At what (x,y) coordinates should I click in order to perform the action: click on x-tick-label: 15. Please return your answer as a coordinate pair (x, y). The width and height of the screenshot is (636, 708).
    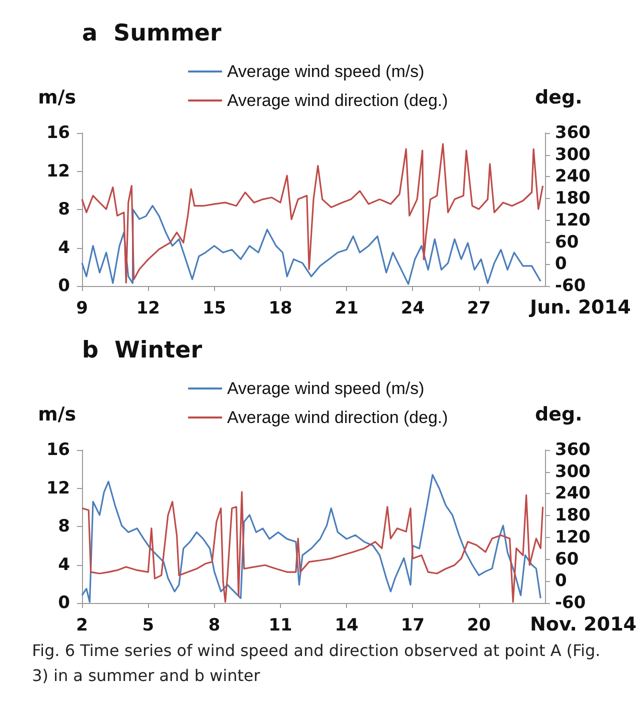
    Looking at the image, I should click on (214, 308).